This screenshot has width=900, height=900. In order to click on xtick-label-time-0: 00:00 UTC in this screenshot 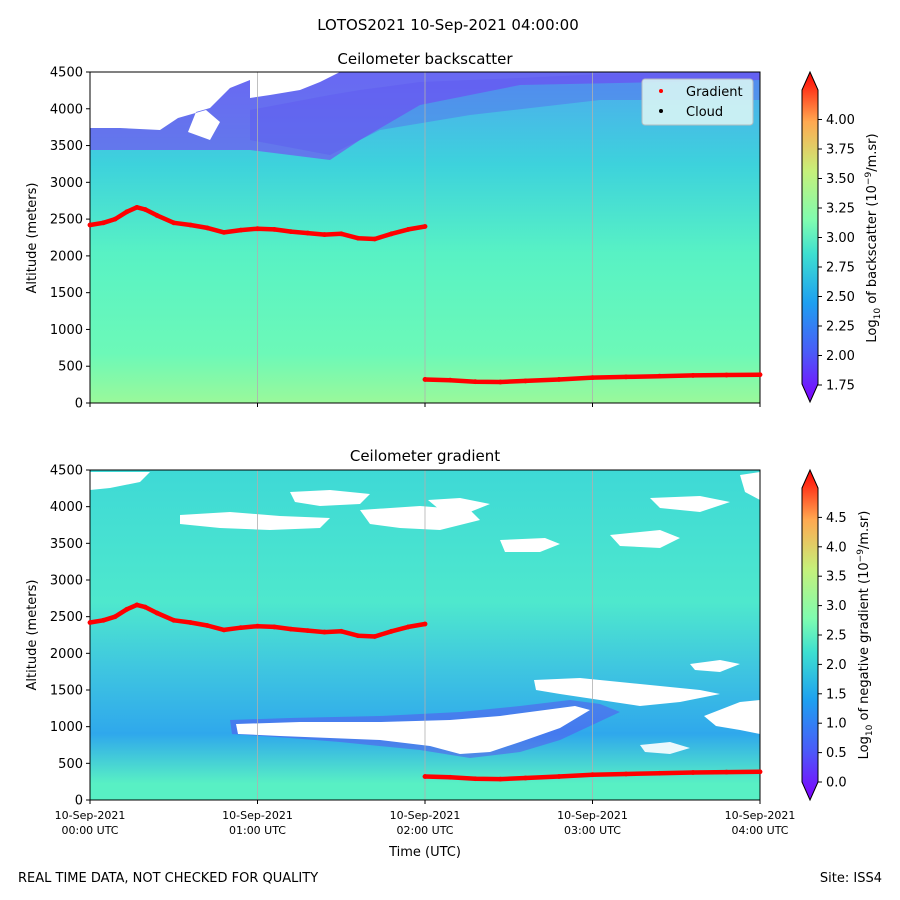, I will do `click(89, 830)`.